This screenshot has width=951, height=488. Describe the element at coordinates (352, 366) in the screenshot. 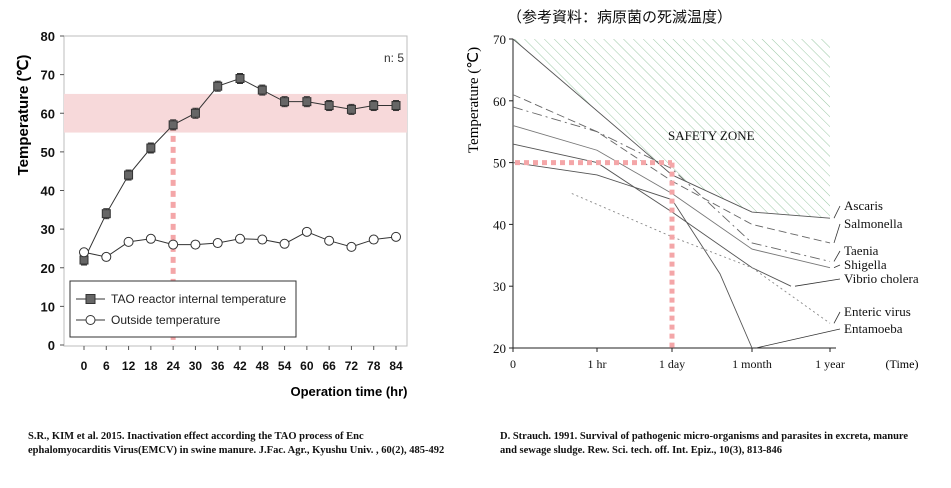

I see `left-x-tick-label: 72` at that location.